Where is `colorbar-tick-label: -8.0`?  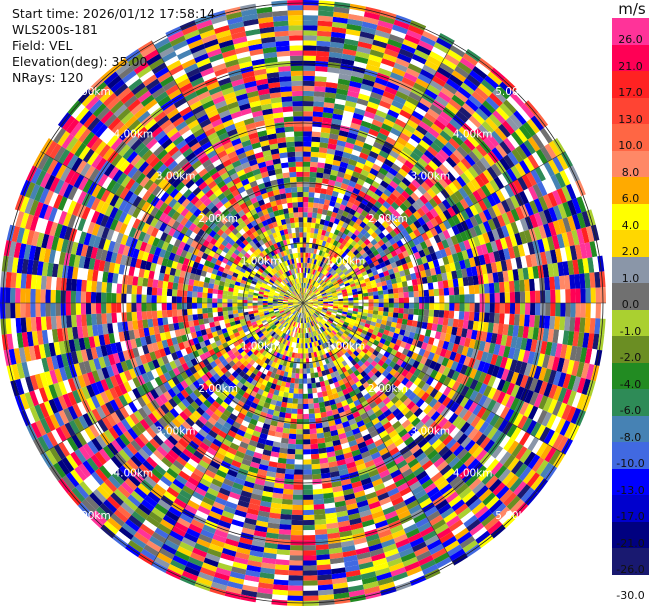
colorbar-tick-label: -8.0 is located at coordinates (630, 437).